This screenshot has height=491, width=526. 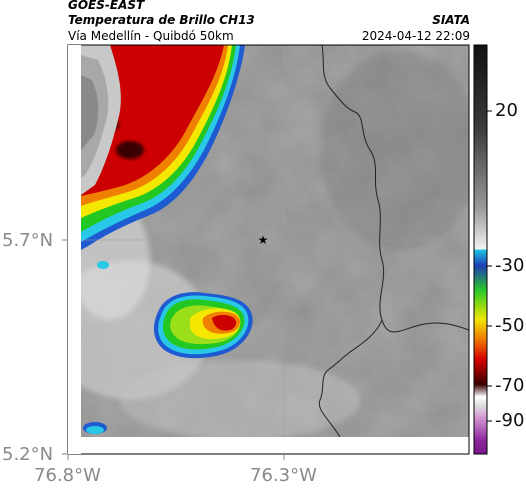 What do you see at coordinates (28, 454) in the screenshot?
I see `lat-label-5-2: 5.2°N` at bounding box center [28, 454].